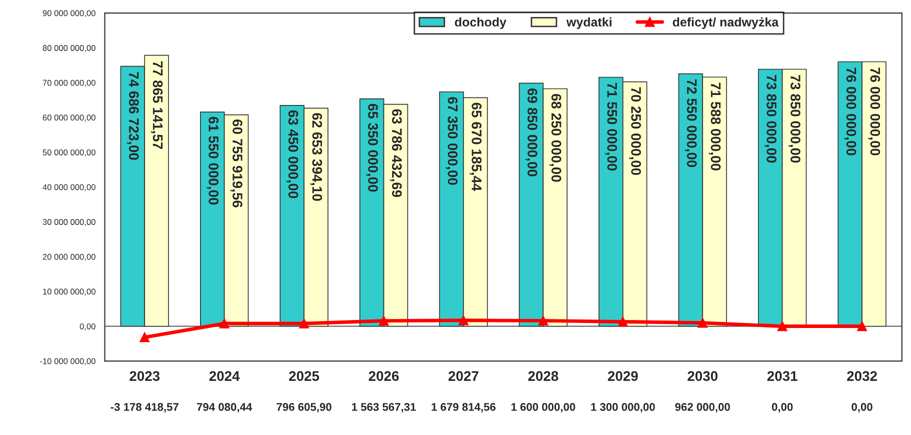  I want to click on x-tick-label: 2024, so click(224, 376).